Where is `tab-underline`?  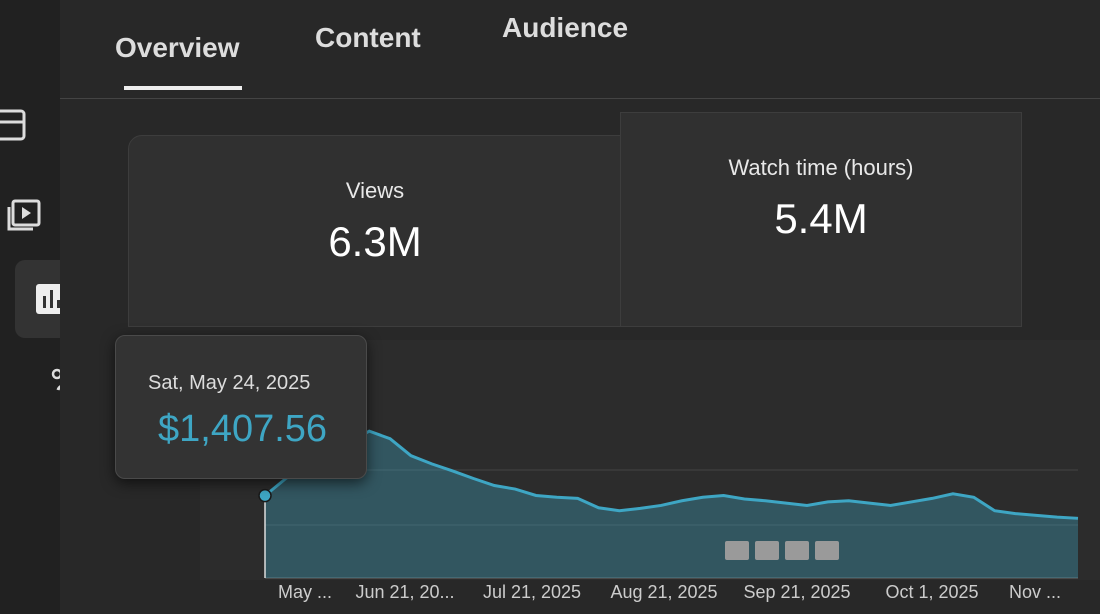
tab-underline is located at coordinates (183, 88).